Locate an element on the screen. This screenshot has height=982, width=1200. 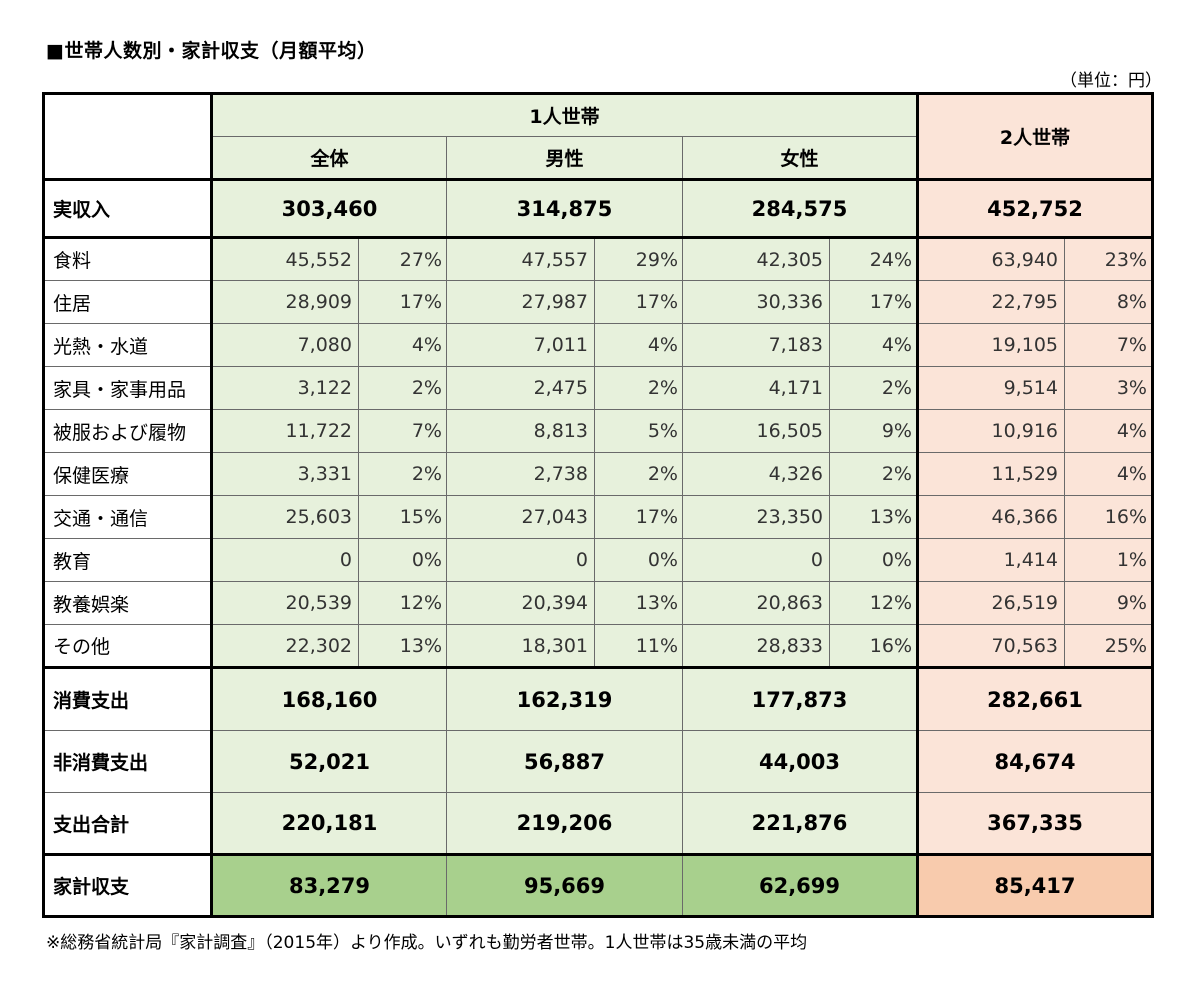
subheader-male: 男性 is located at coordinates (564, 158).